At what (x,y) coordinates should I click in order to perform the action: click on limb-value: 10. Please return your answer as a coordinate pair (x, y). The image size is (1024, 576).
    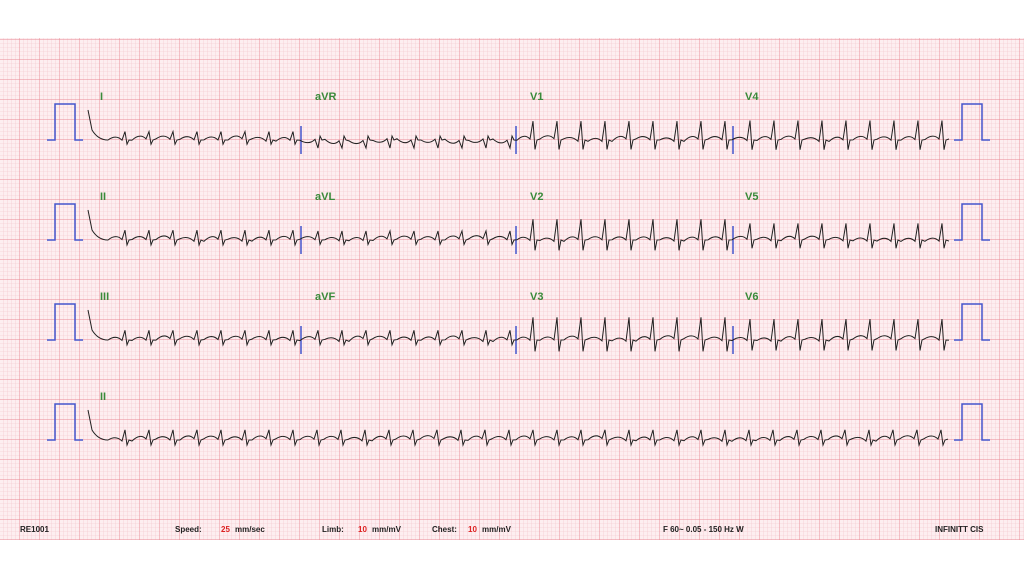
    Looking at the image, I should click on (362, 529).